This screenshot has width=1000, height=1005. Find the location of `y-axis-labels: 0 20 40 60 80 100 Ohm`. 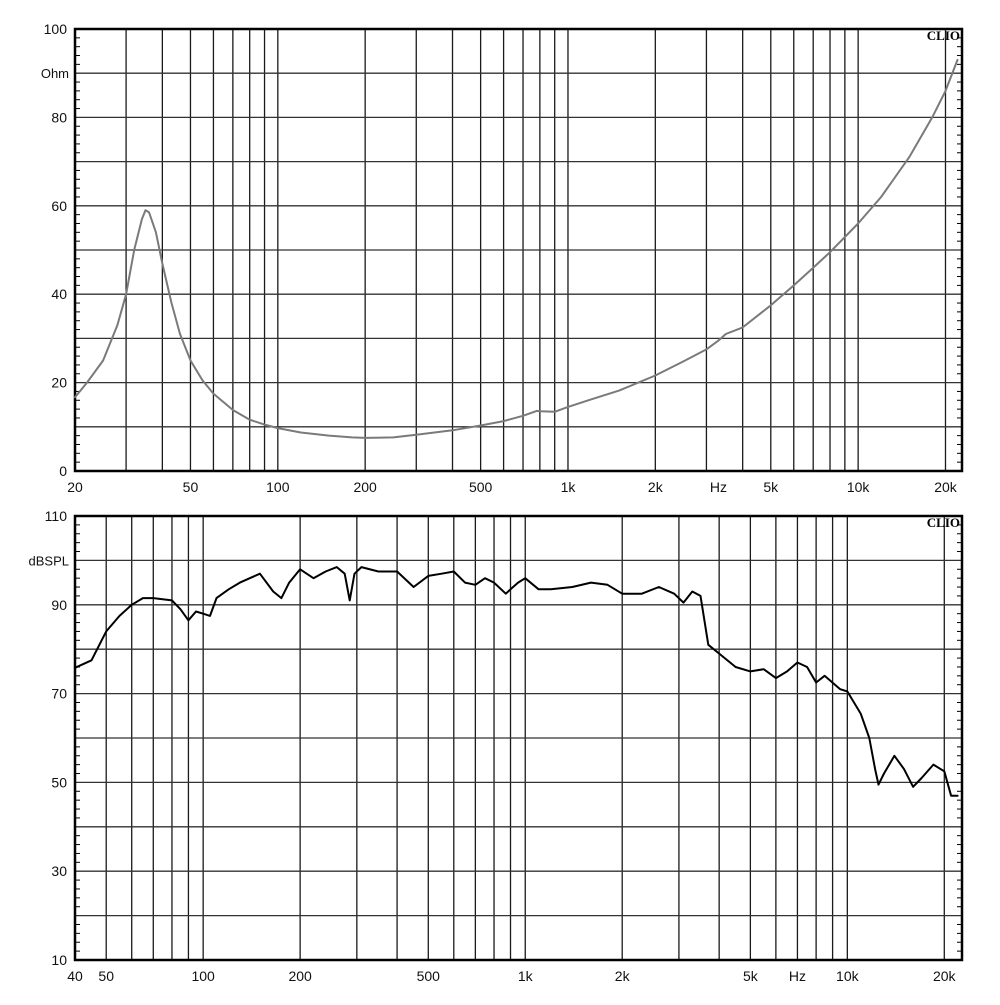

y-axis-labels: 0 20 40 60 80 100 Ohm is located at coordinates (55, 250).